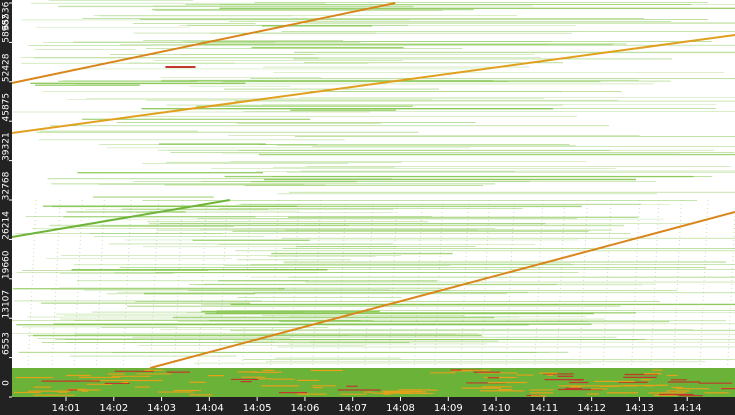 The image size is (735, 415). I want to click on y-tick-label: 52428, so click(7, 67).